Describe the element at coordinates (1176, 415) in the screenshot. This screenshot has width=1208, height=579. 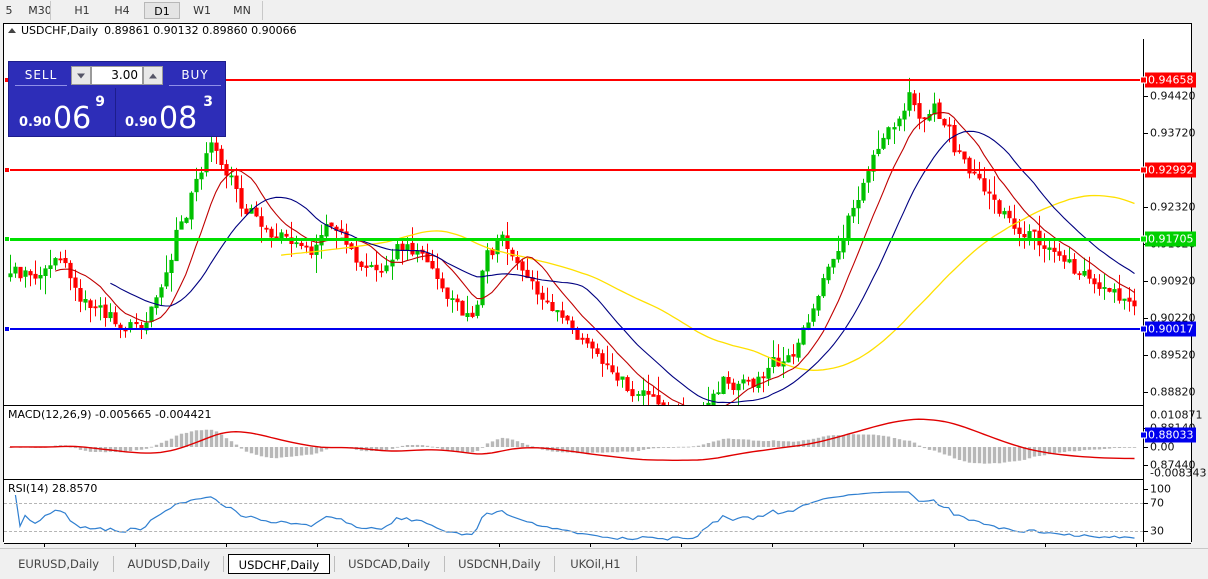
I see `macd-tick-label: 0.010871` at that location.